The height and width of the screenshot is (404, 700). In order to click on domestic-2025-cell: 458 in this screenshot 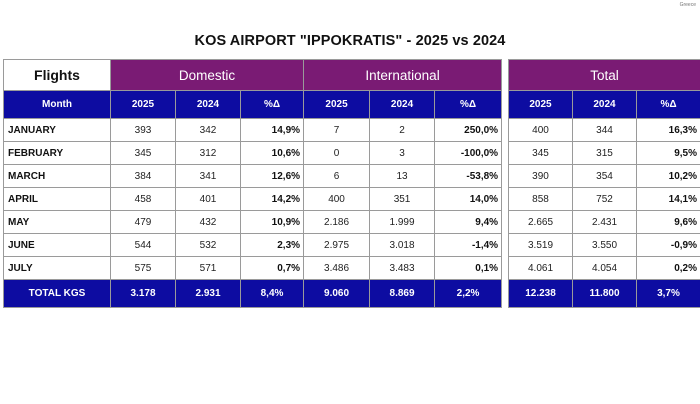, I will do `click(143, 199)`.